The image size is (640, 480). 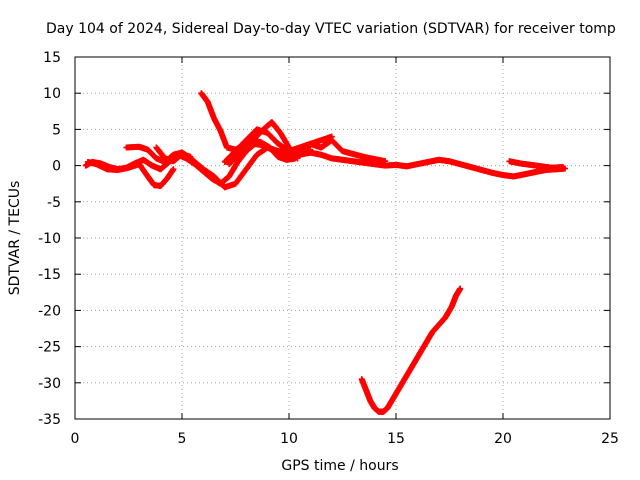 I want to click on x-tick-label: 15, so click(x=396, y=439).